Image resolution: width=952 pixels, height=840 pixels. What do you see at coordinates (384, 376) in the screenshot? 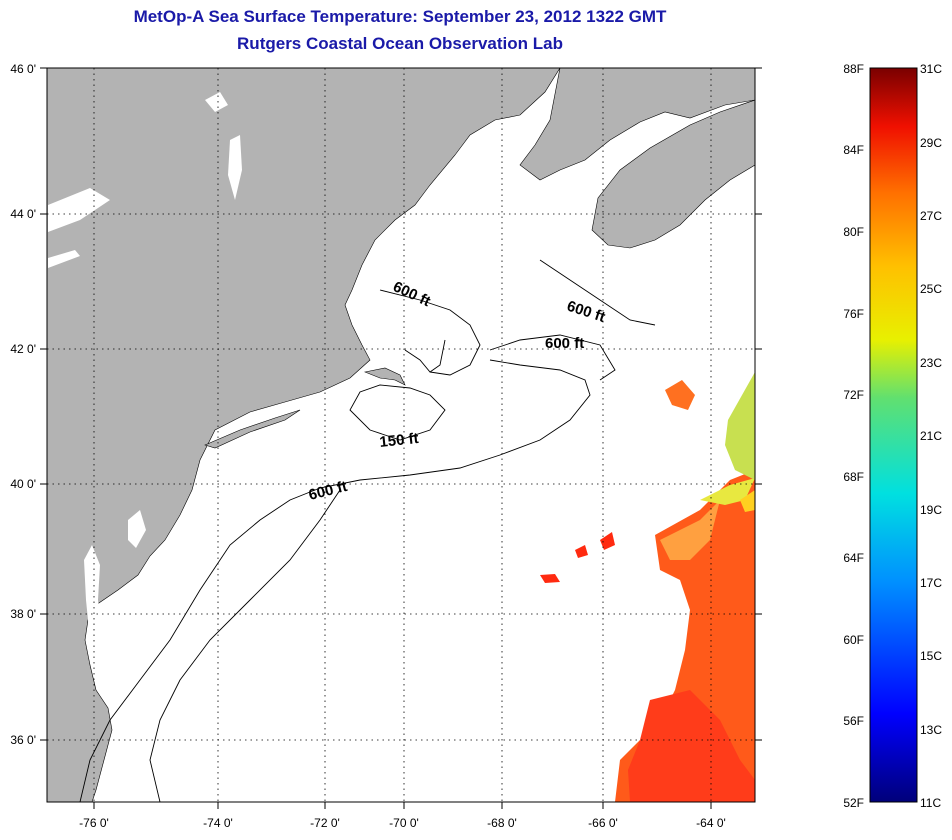
I see `land-cape-cod` at bounding box center [384, 376].